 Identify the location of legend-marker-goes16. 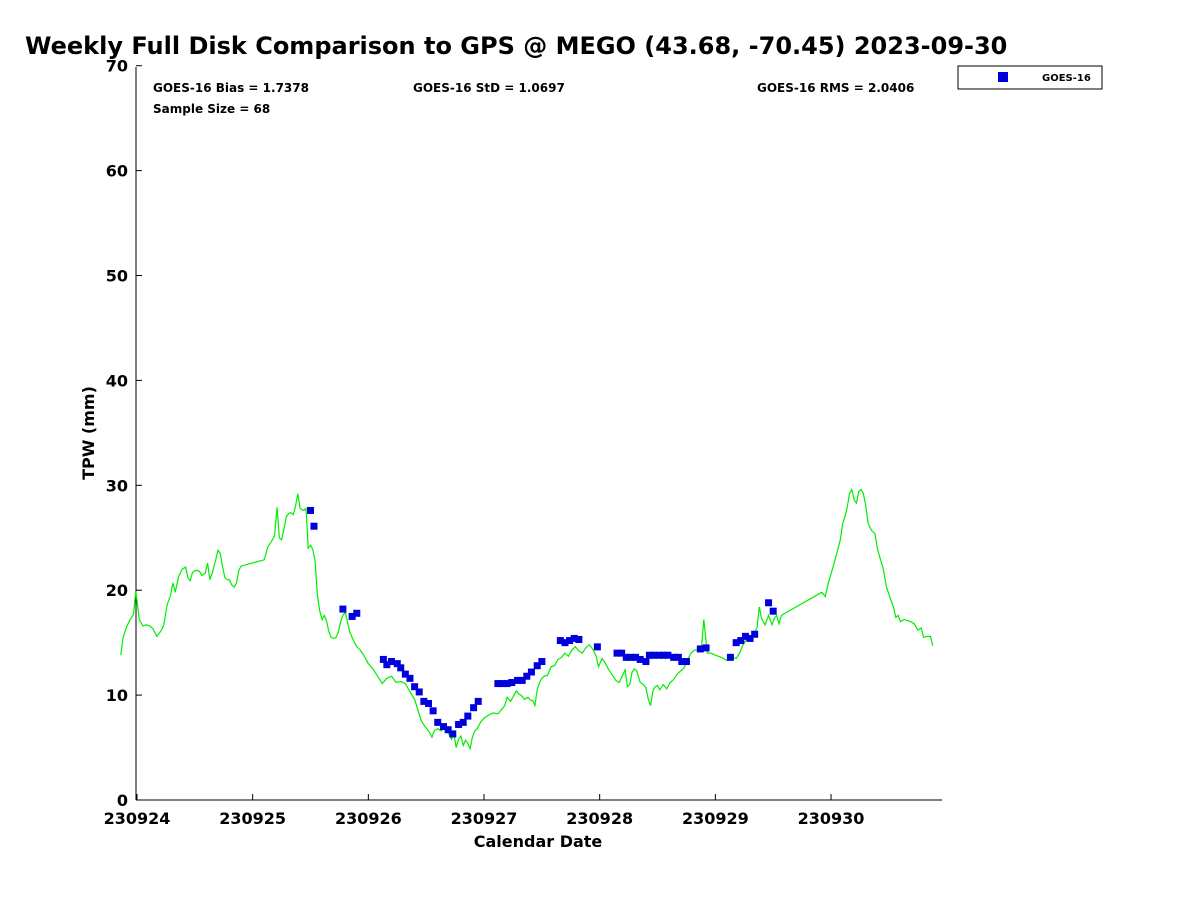
(1003, 77).